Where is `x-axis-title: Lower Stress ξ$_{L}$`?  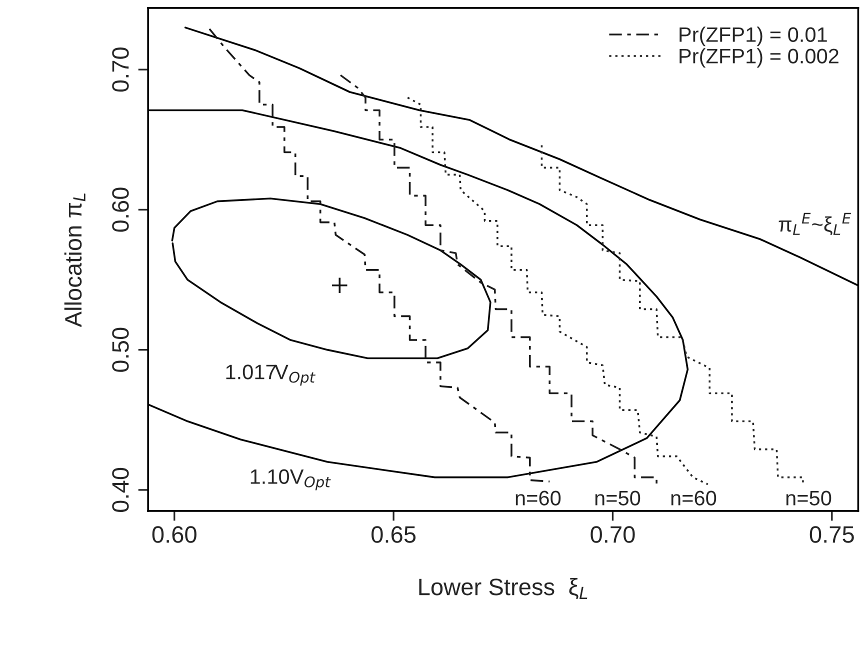 x-axis-title: Lower Stress ξ$_{L}$ is located at coordinates (503, 589).